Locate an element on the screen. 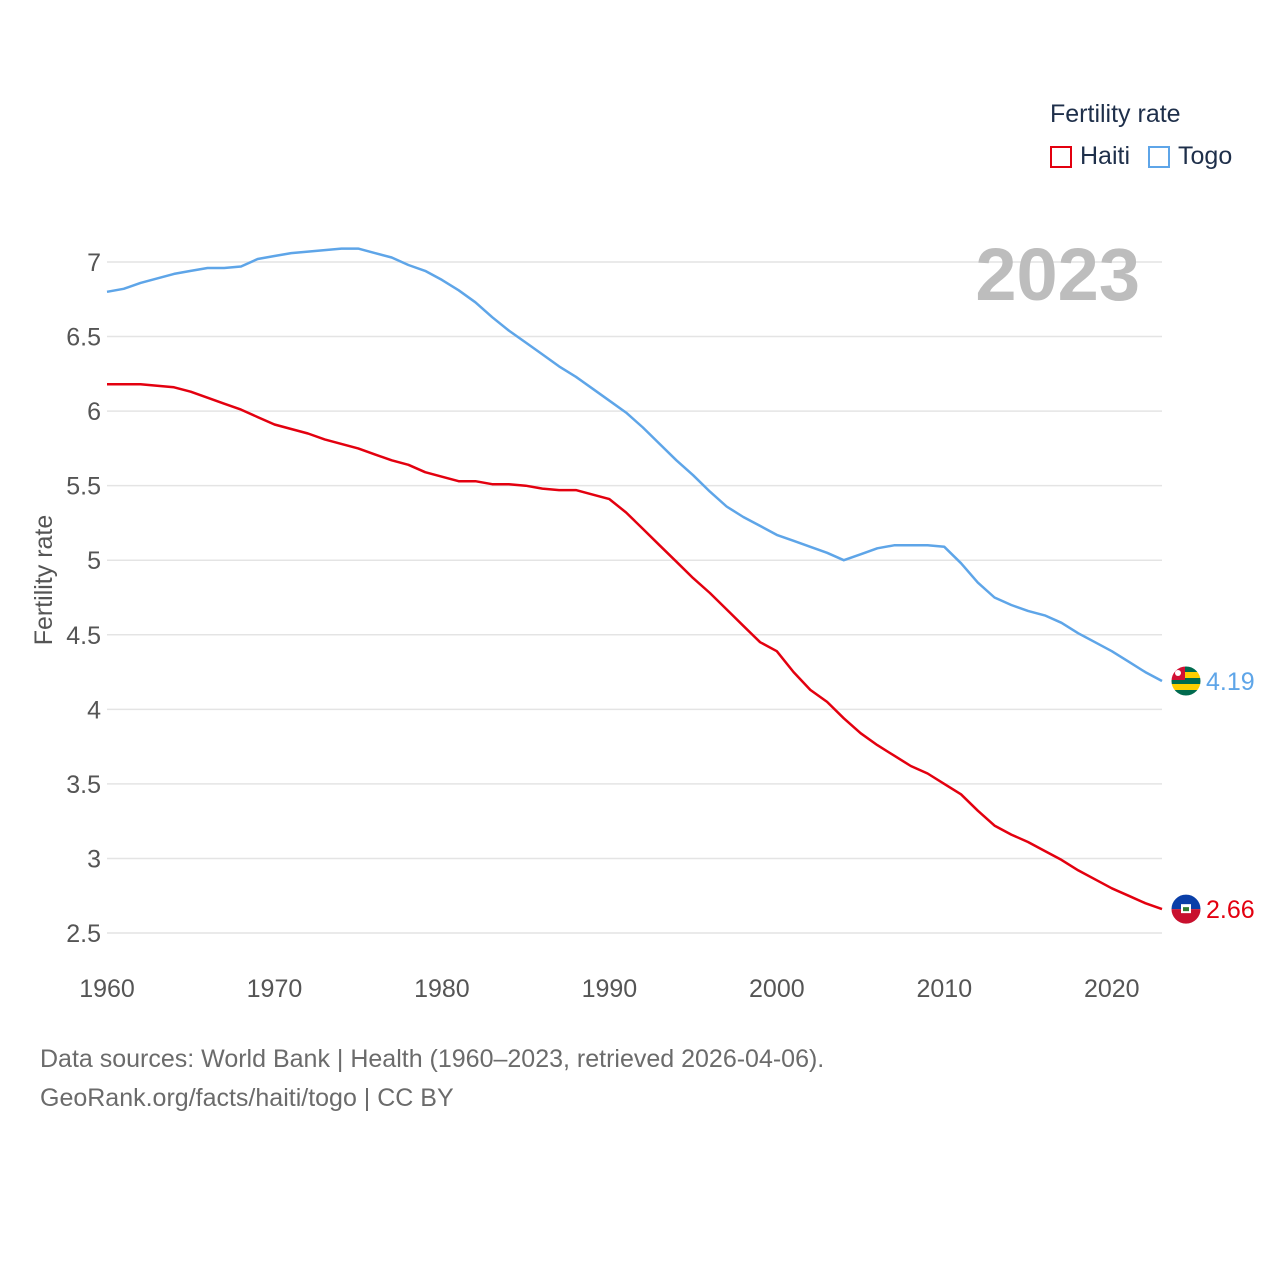 The width and height of the screenshot is (1280, 1280). legend-item-haiti: Haiti is located at coordinates (1090, 156).